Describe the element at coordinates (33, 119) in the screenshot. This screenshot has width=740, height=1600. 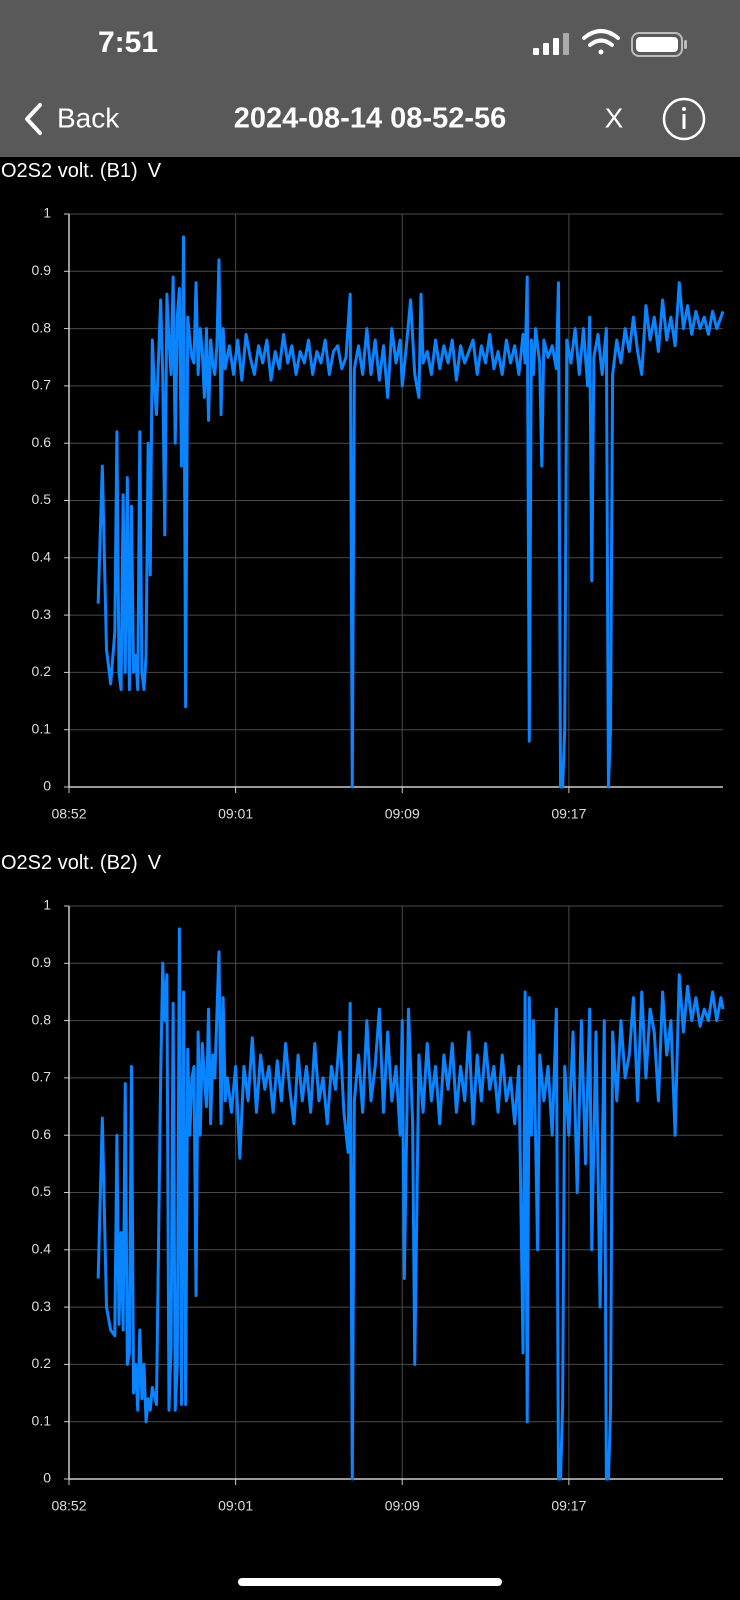
I see `back-chevron` at that location.